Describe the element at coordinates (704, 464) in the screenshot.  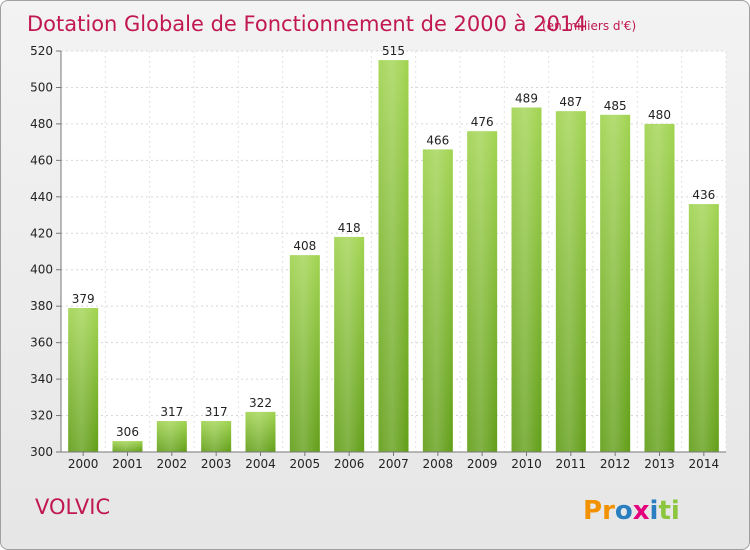
I see `x-tick-label: 2014` at that location.